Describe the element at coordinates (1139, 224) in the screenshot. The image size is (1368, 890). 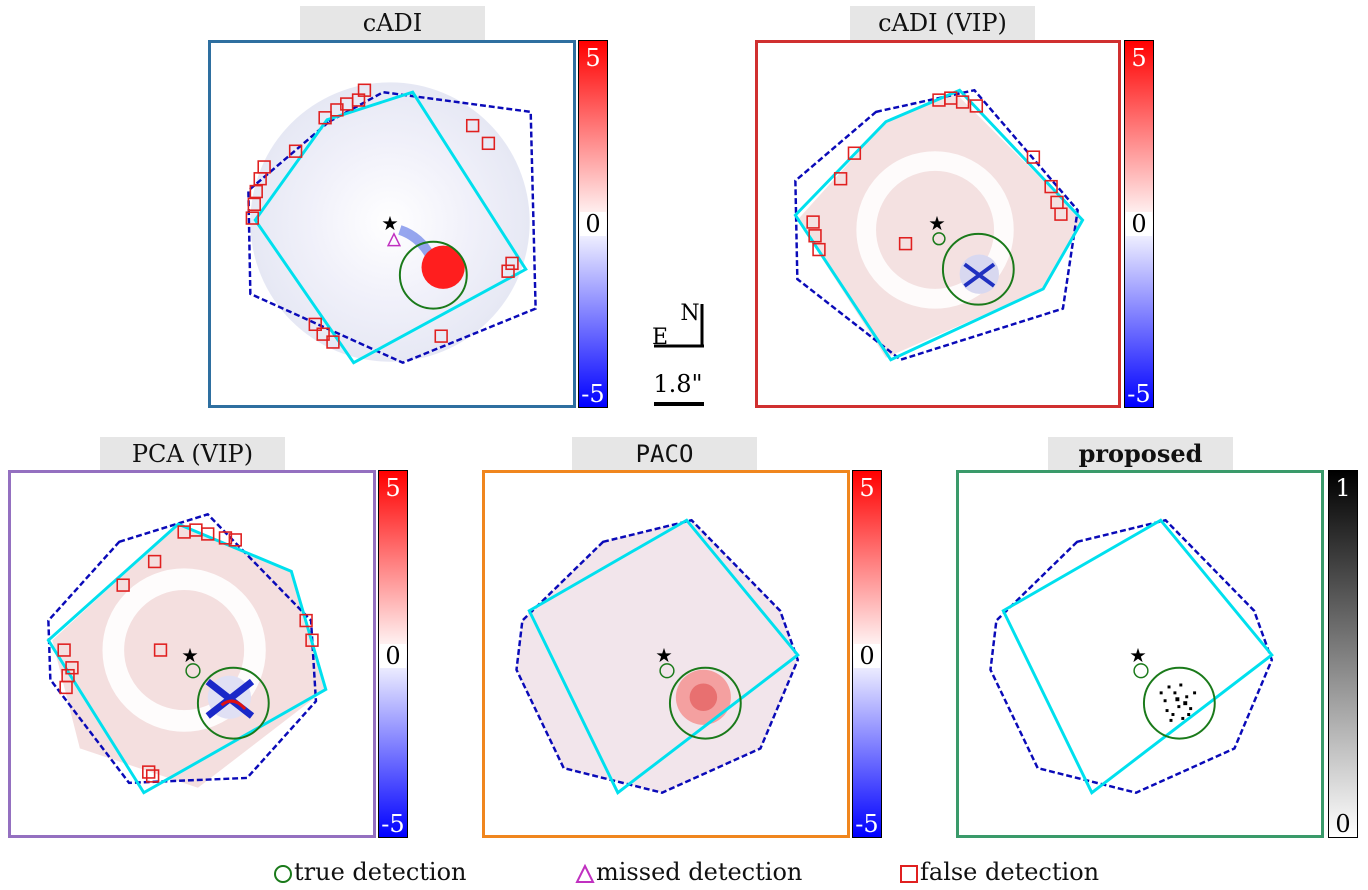
I see `colorbar-cadi-vip-mid: 0` at that location.